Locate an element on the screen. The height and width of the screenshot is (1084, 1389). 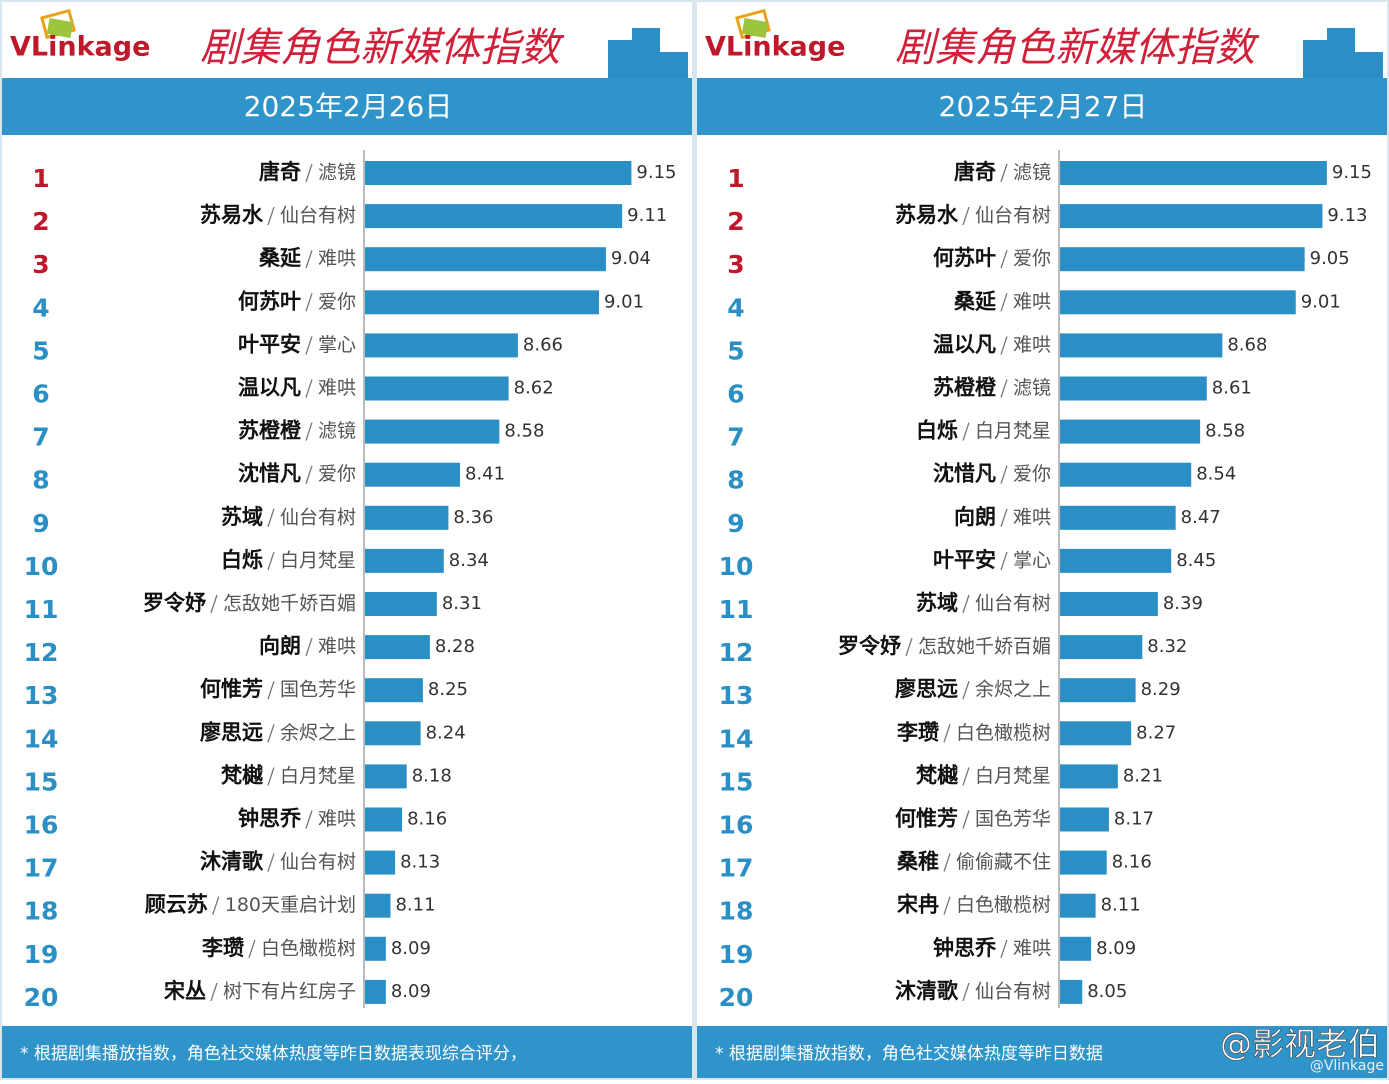
rank: 13 is located at coordinates (41, 695).